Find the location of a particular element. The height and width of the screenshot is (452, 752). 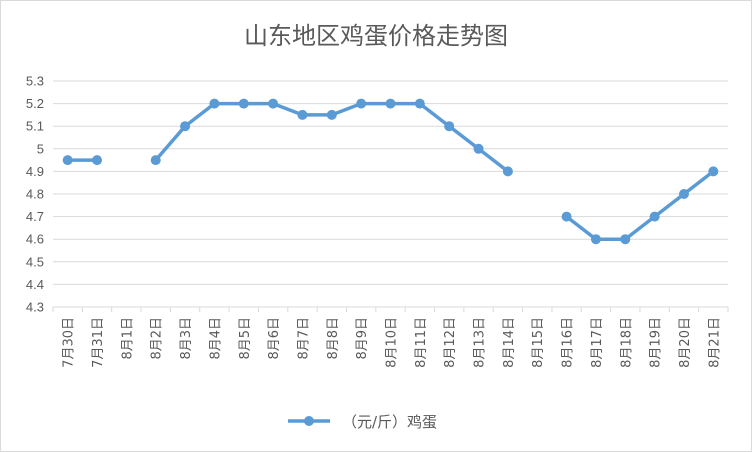

x-tick-label: 8月2日 is located at coordinates (157, 338).